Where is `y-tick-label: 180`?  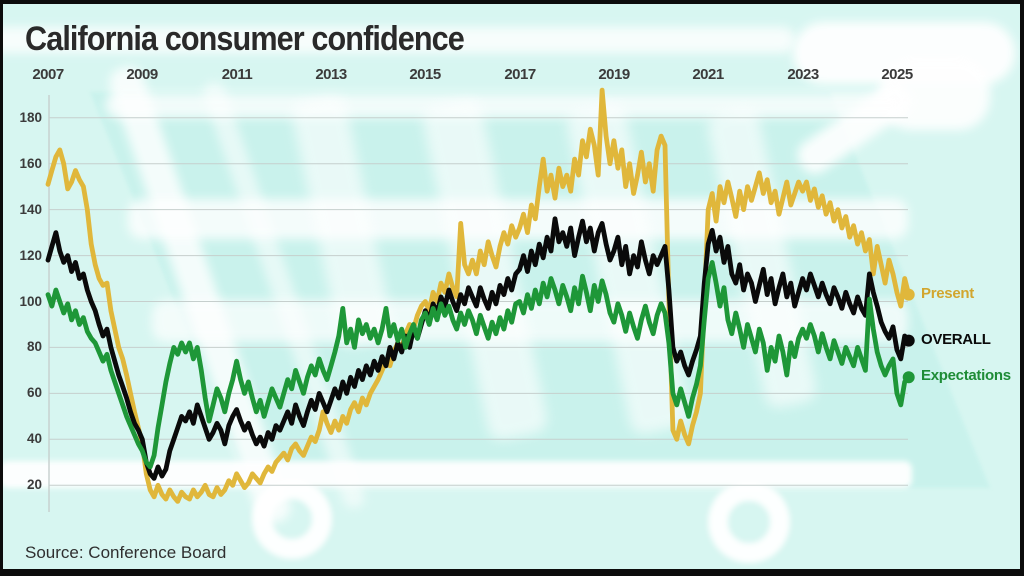 y-tick-label: 180 is located at coordinates (30, 117).